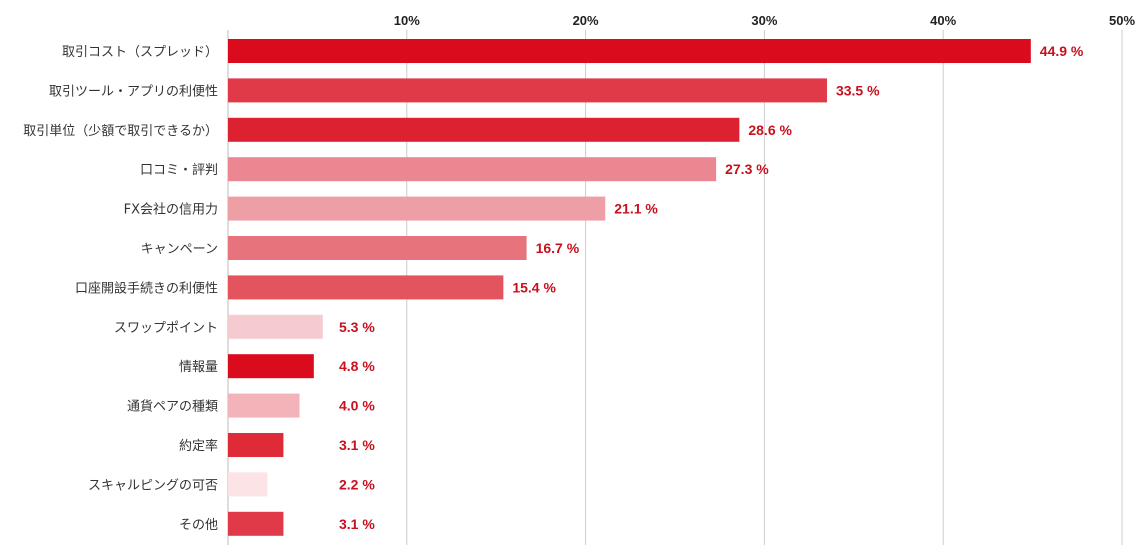 This screenshot has height=559, width=1143. Describe the element at coordinates (357, 366) in the screenshot. I see `value-label: 4.8 %` at that location.